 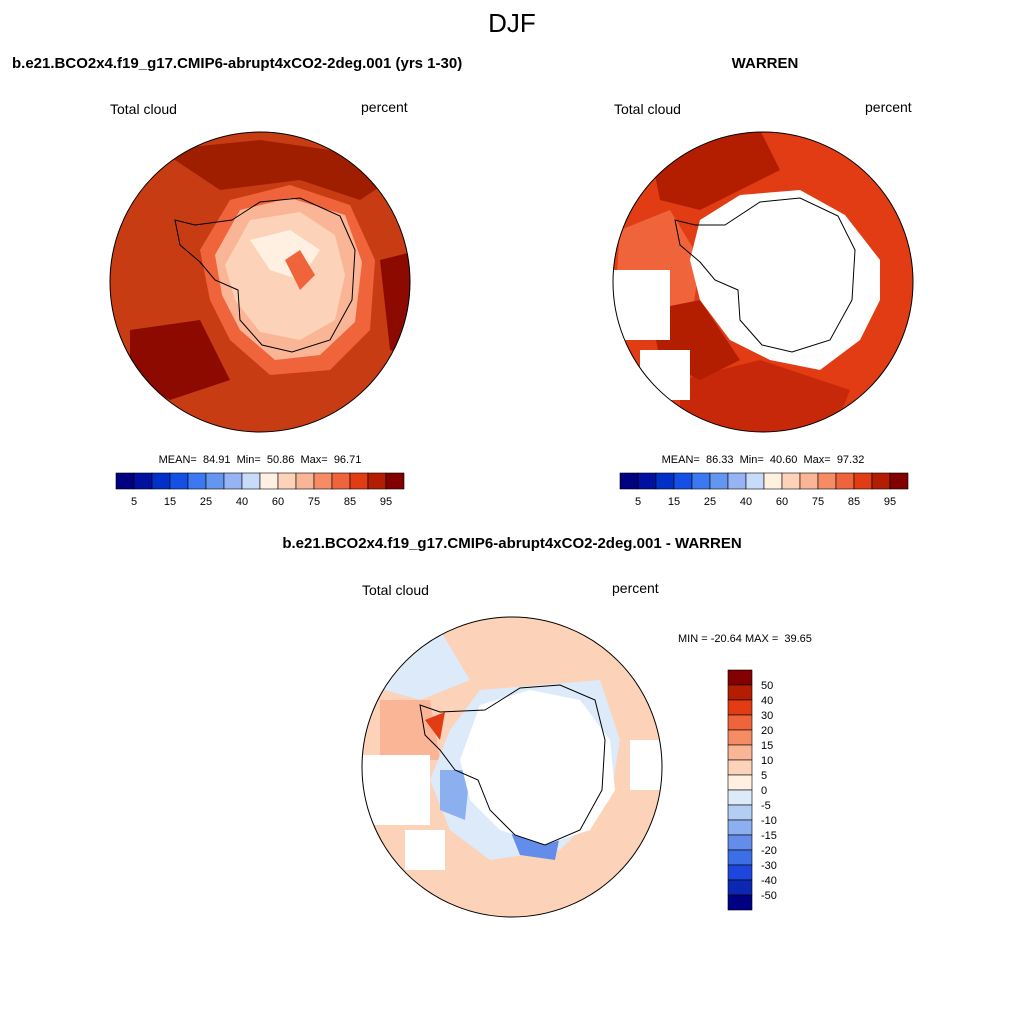 I want to click on stats: MEAN= 84.91 Min= 50.86 Max= 96.71, so click(x=260, y=460).